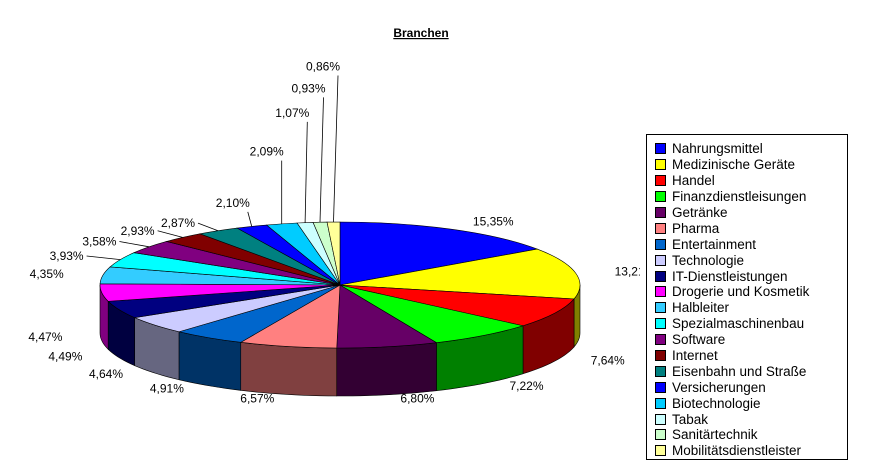  I want to click on slice-label-12: 3,58%, so click(99, 242).